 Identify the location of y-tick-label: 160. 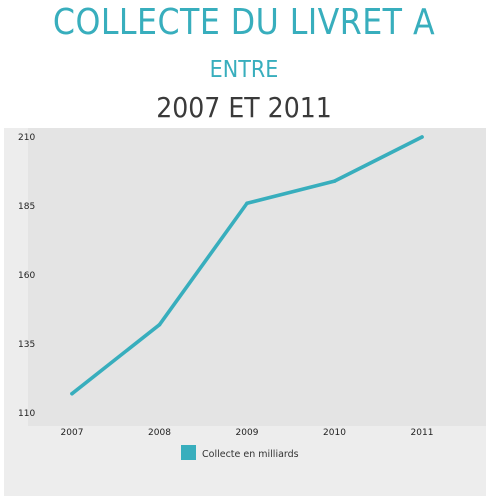
(26, 276).